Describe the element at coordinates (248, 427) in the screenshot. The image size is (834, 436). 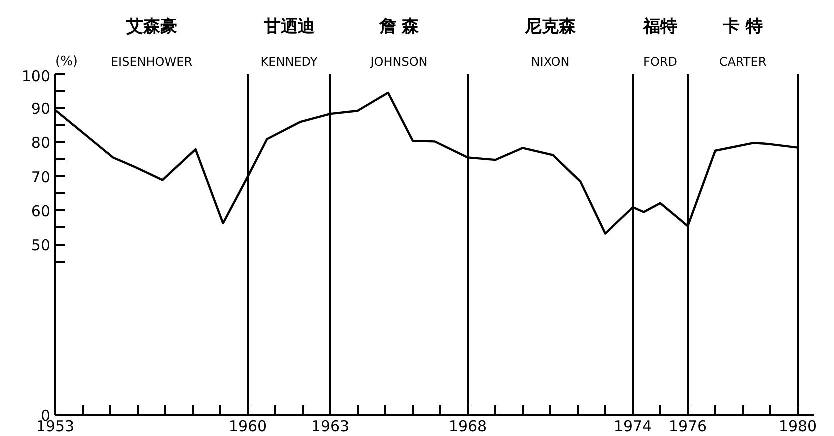
I see `x-tick-label: 1960` at that location.